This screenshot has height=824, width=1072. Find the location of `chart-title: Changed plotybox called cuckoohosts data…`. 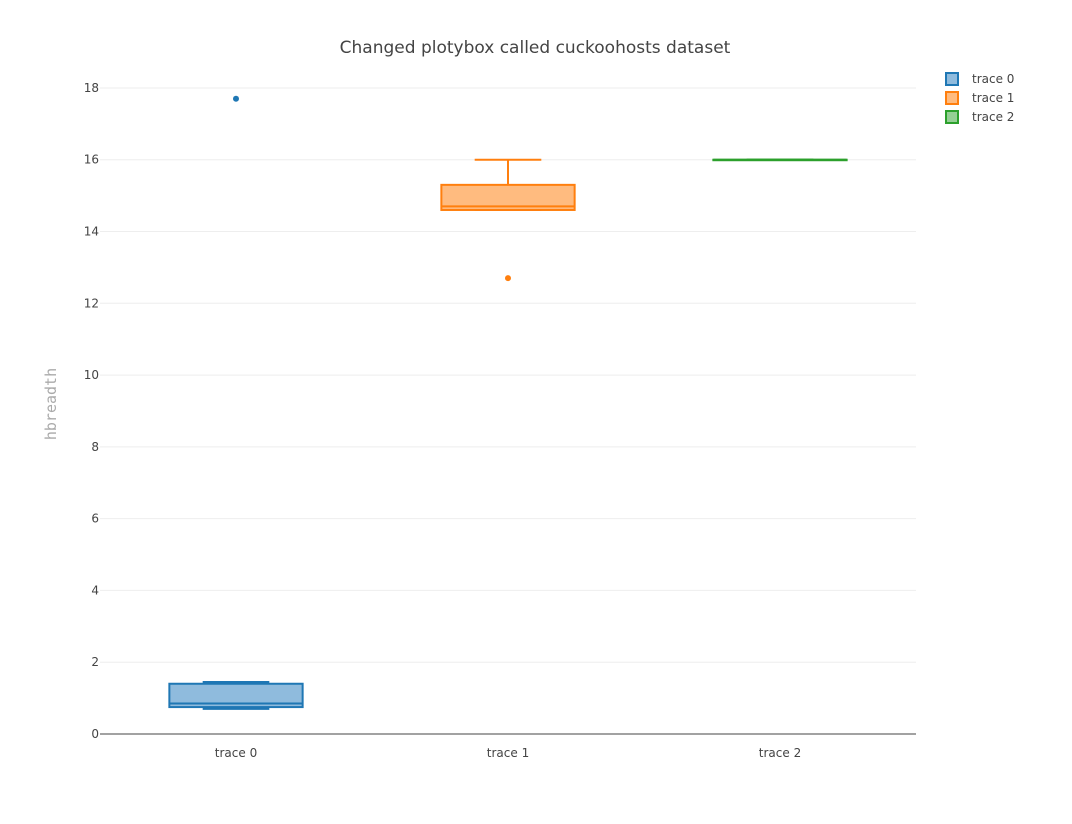

chart-title: Changed plotybox called cuckoohosts data… is located at coordinates (535, 48).